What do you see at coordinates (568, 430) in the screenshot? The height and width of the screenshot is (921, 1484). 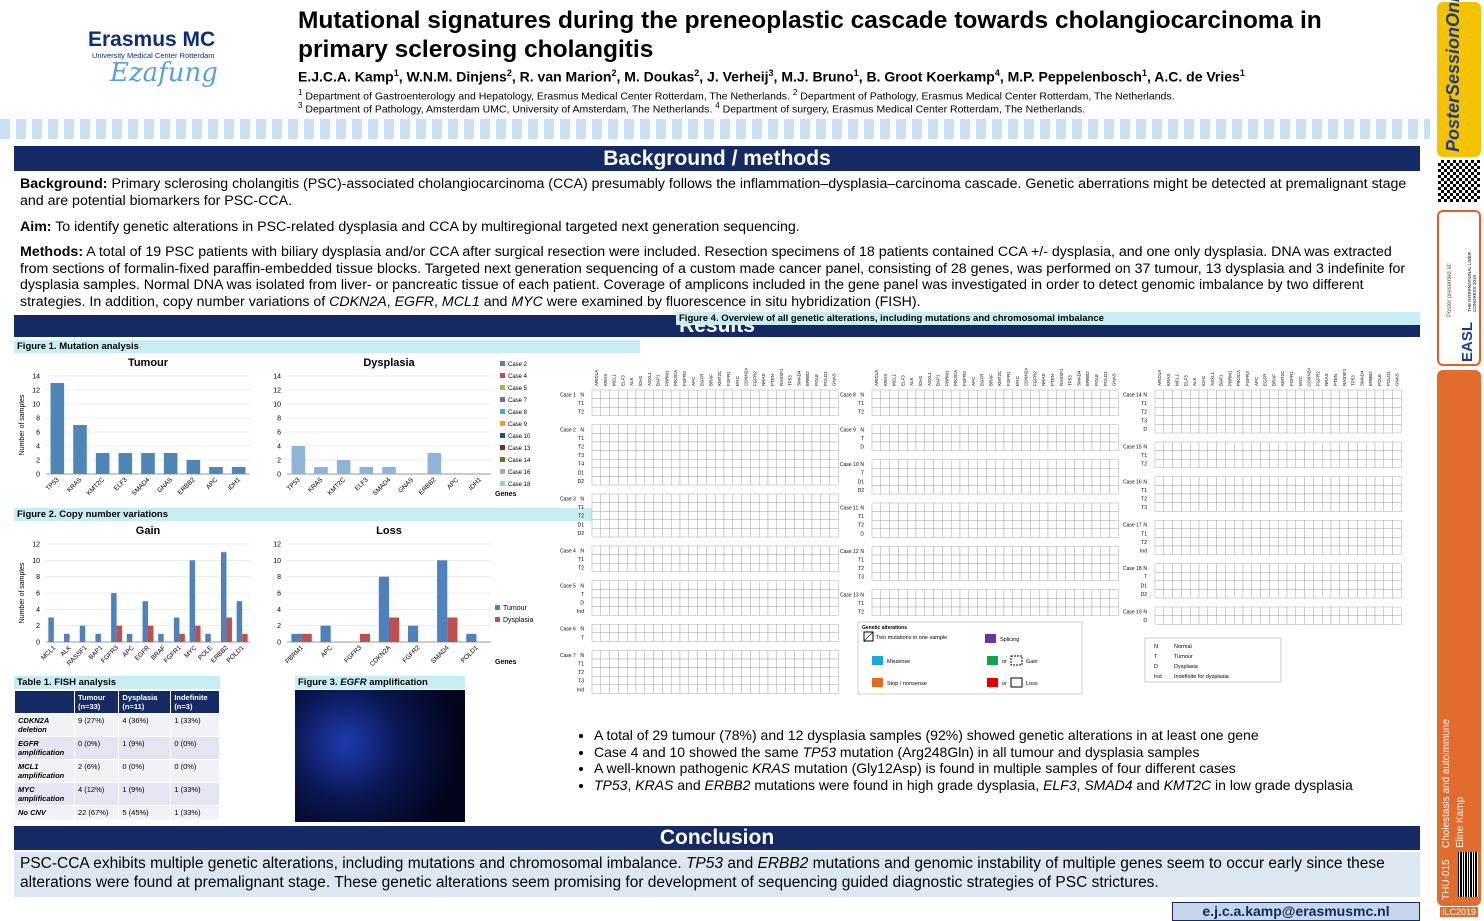 I see `case-label: Case 2` at bounding box center [568, 430].